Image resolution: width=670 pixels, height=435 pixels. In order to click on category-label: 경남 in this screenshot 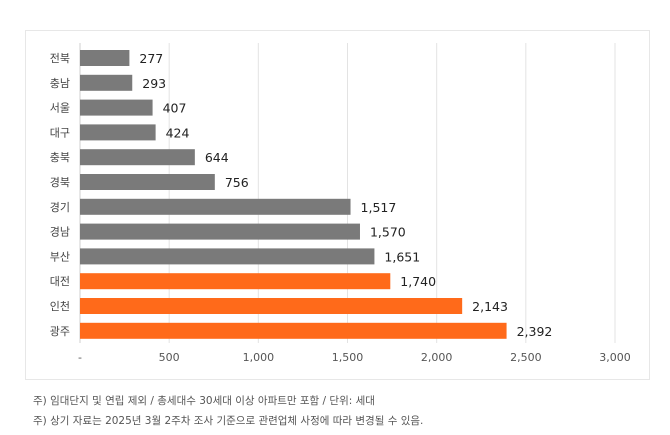, I will do `click(60, 232)`.